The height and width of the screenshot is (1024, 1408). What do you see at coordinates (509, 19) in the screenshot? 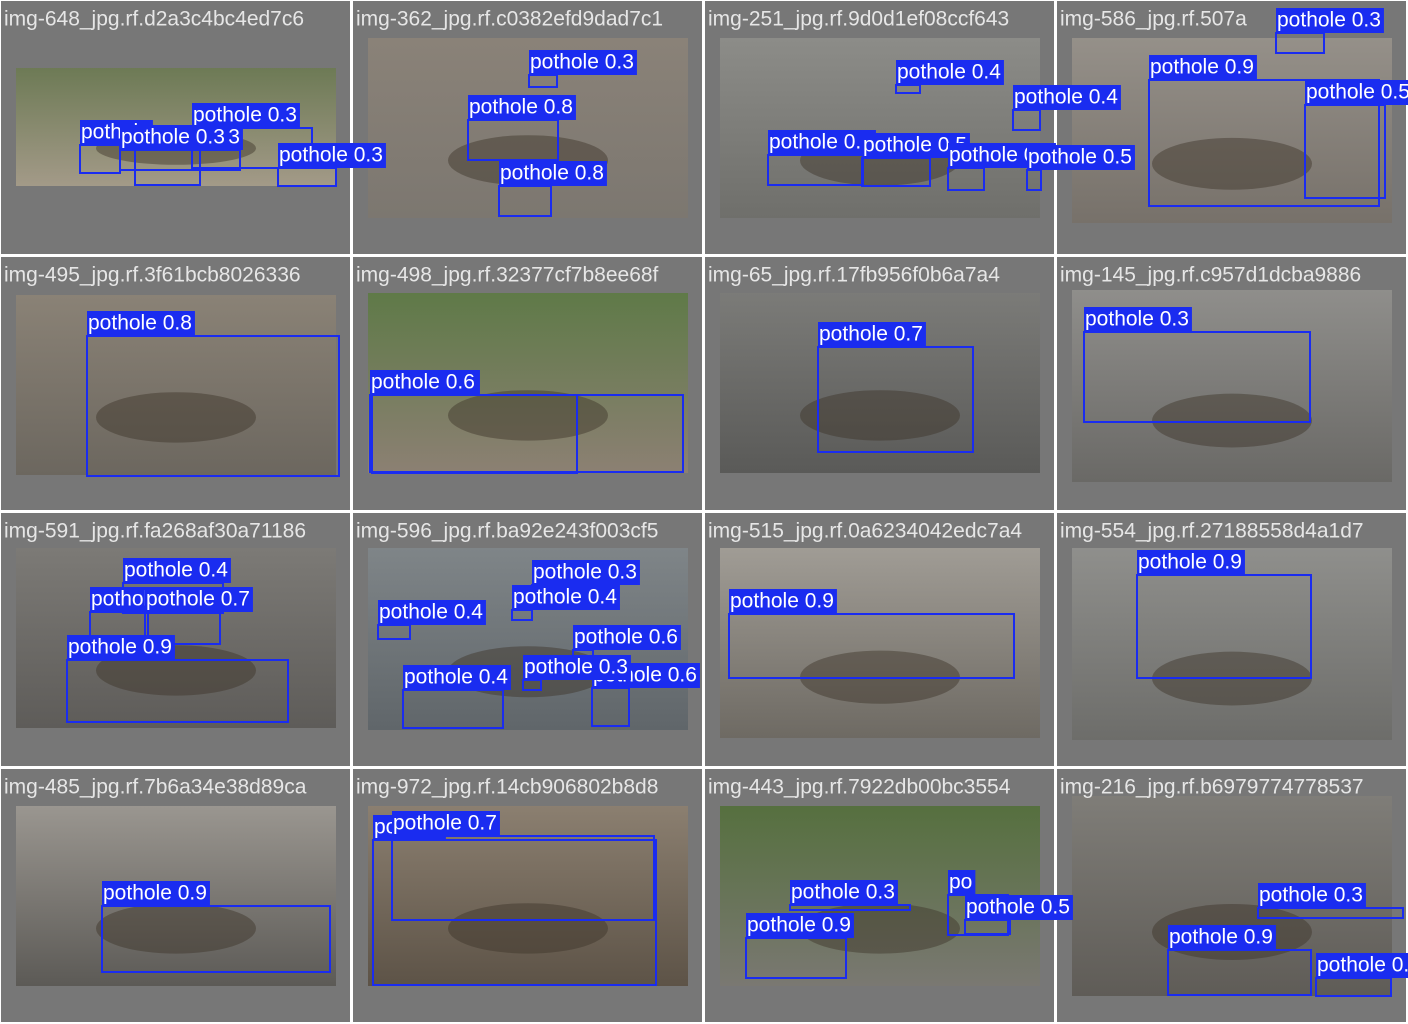
I see `image-filename: img-362_jpg.rf.c0382efd9dad7c1` at bounding box center [509, 19].